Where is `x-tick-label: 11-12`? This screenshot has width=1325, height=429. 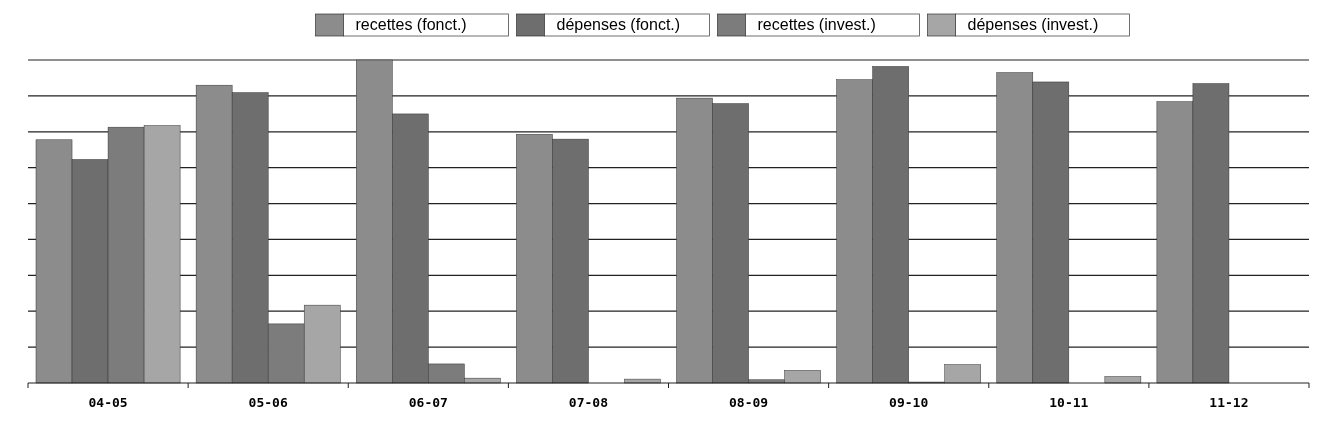 x-tick-label: 11-12 is located at coordinates (1229, 402).